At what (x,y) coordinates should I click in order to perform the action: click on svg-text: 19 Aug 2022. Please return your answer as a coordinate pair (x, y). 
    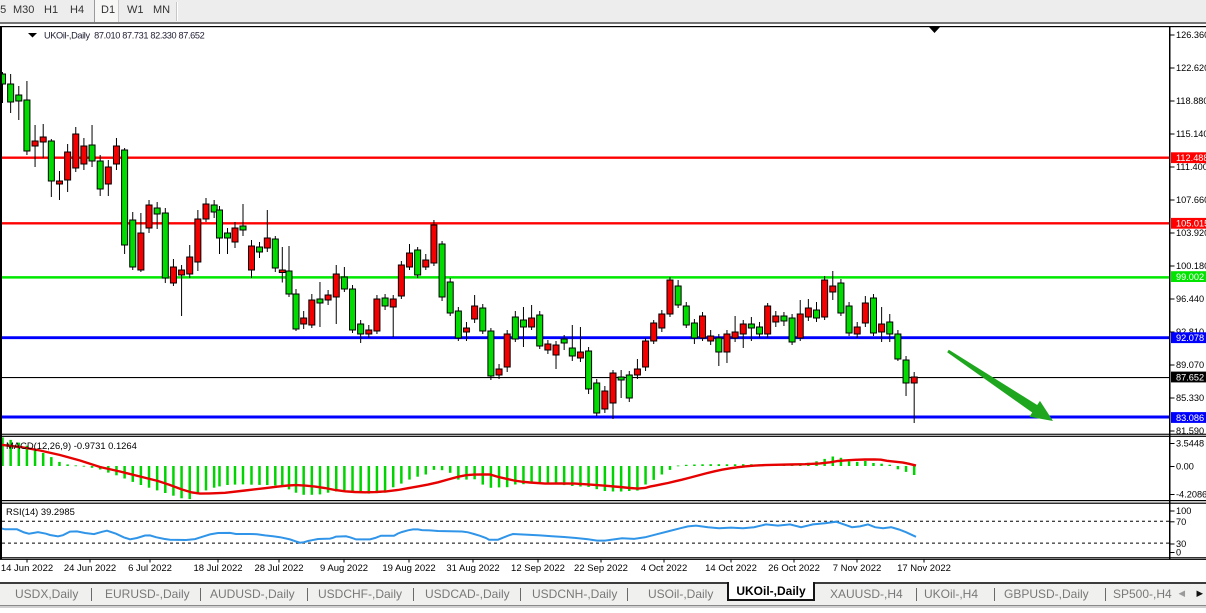
    Looking at the image, I should click on (408, 568).